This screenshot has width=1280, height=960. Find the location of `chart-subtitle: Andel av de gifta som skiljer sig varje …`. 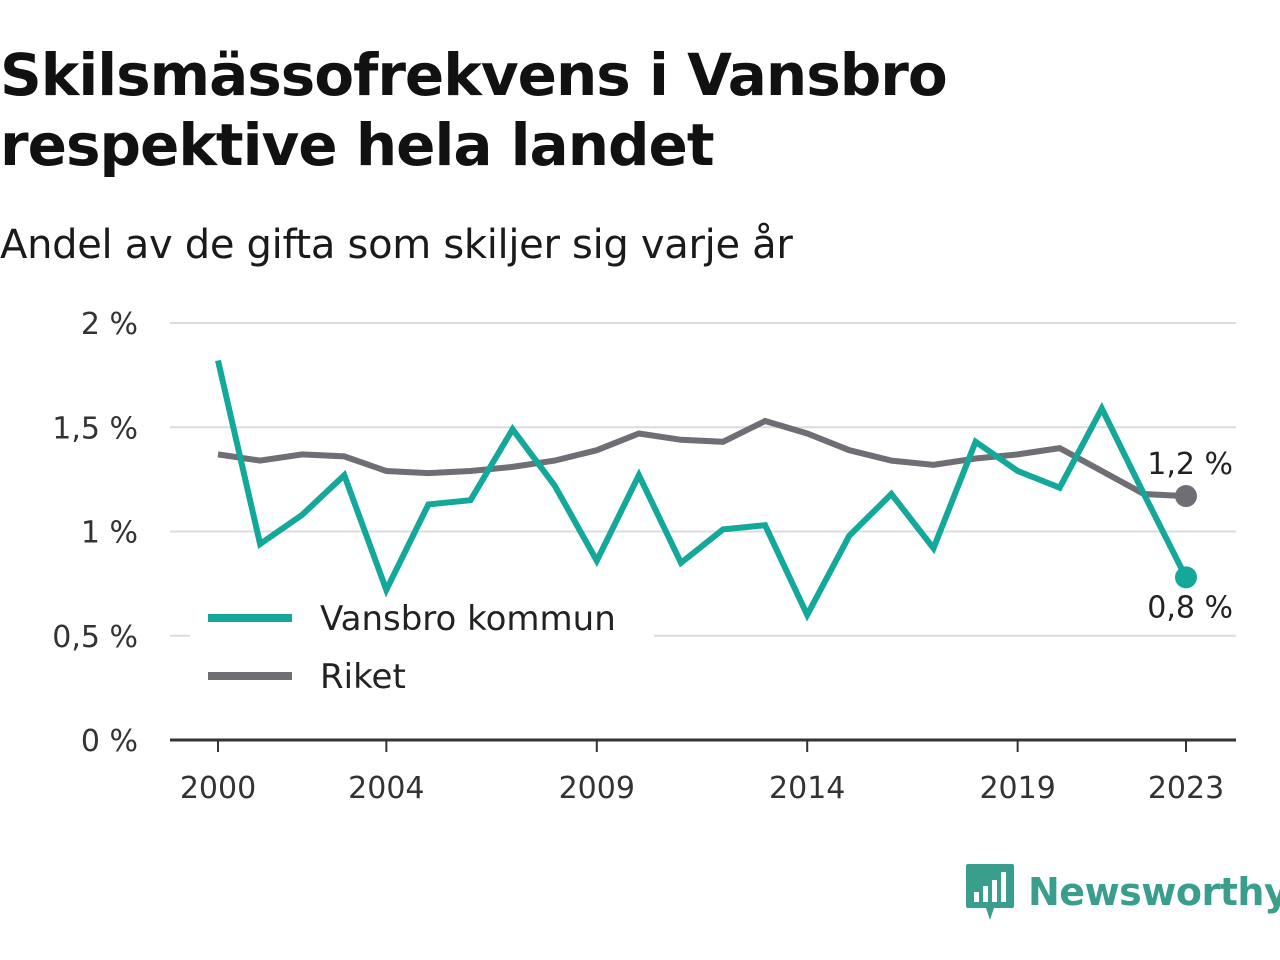

chart-subtitle: Andel av de gifta som skiljer sig varje … is located at coordinates (396, 245).